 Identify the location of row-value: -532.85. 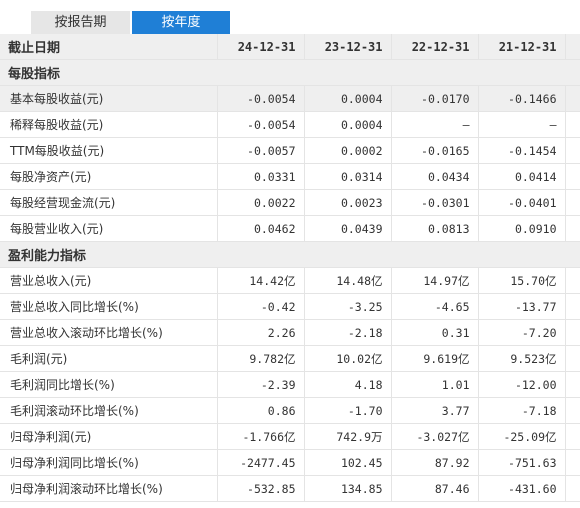
(261, 488).